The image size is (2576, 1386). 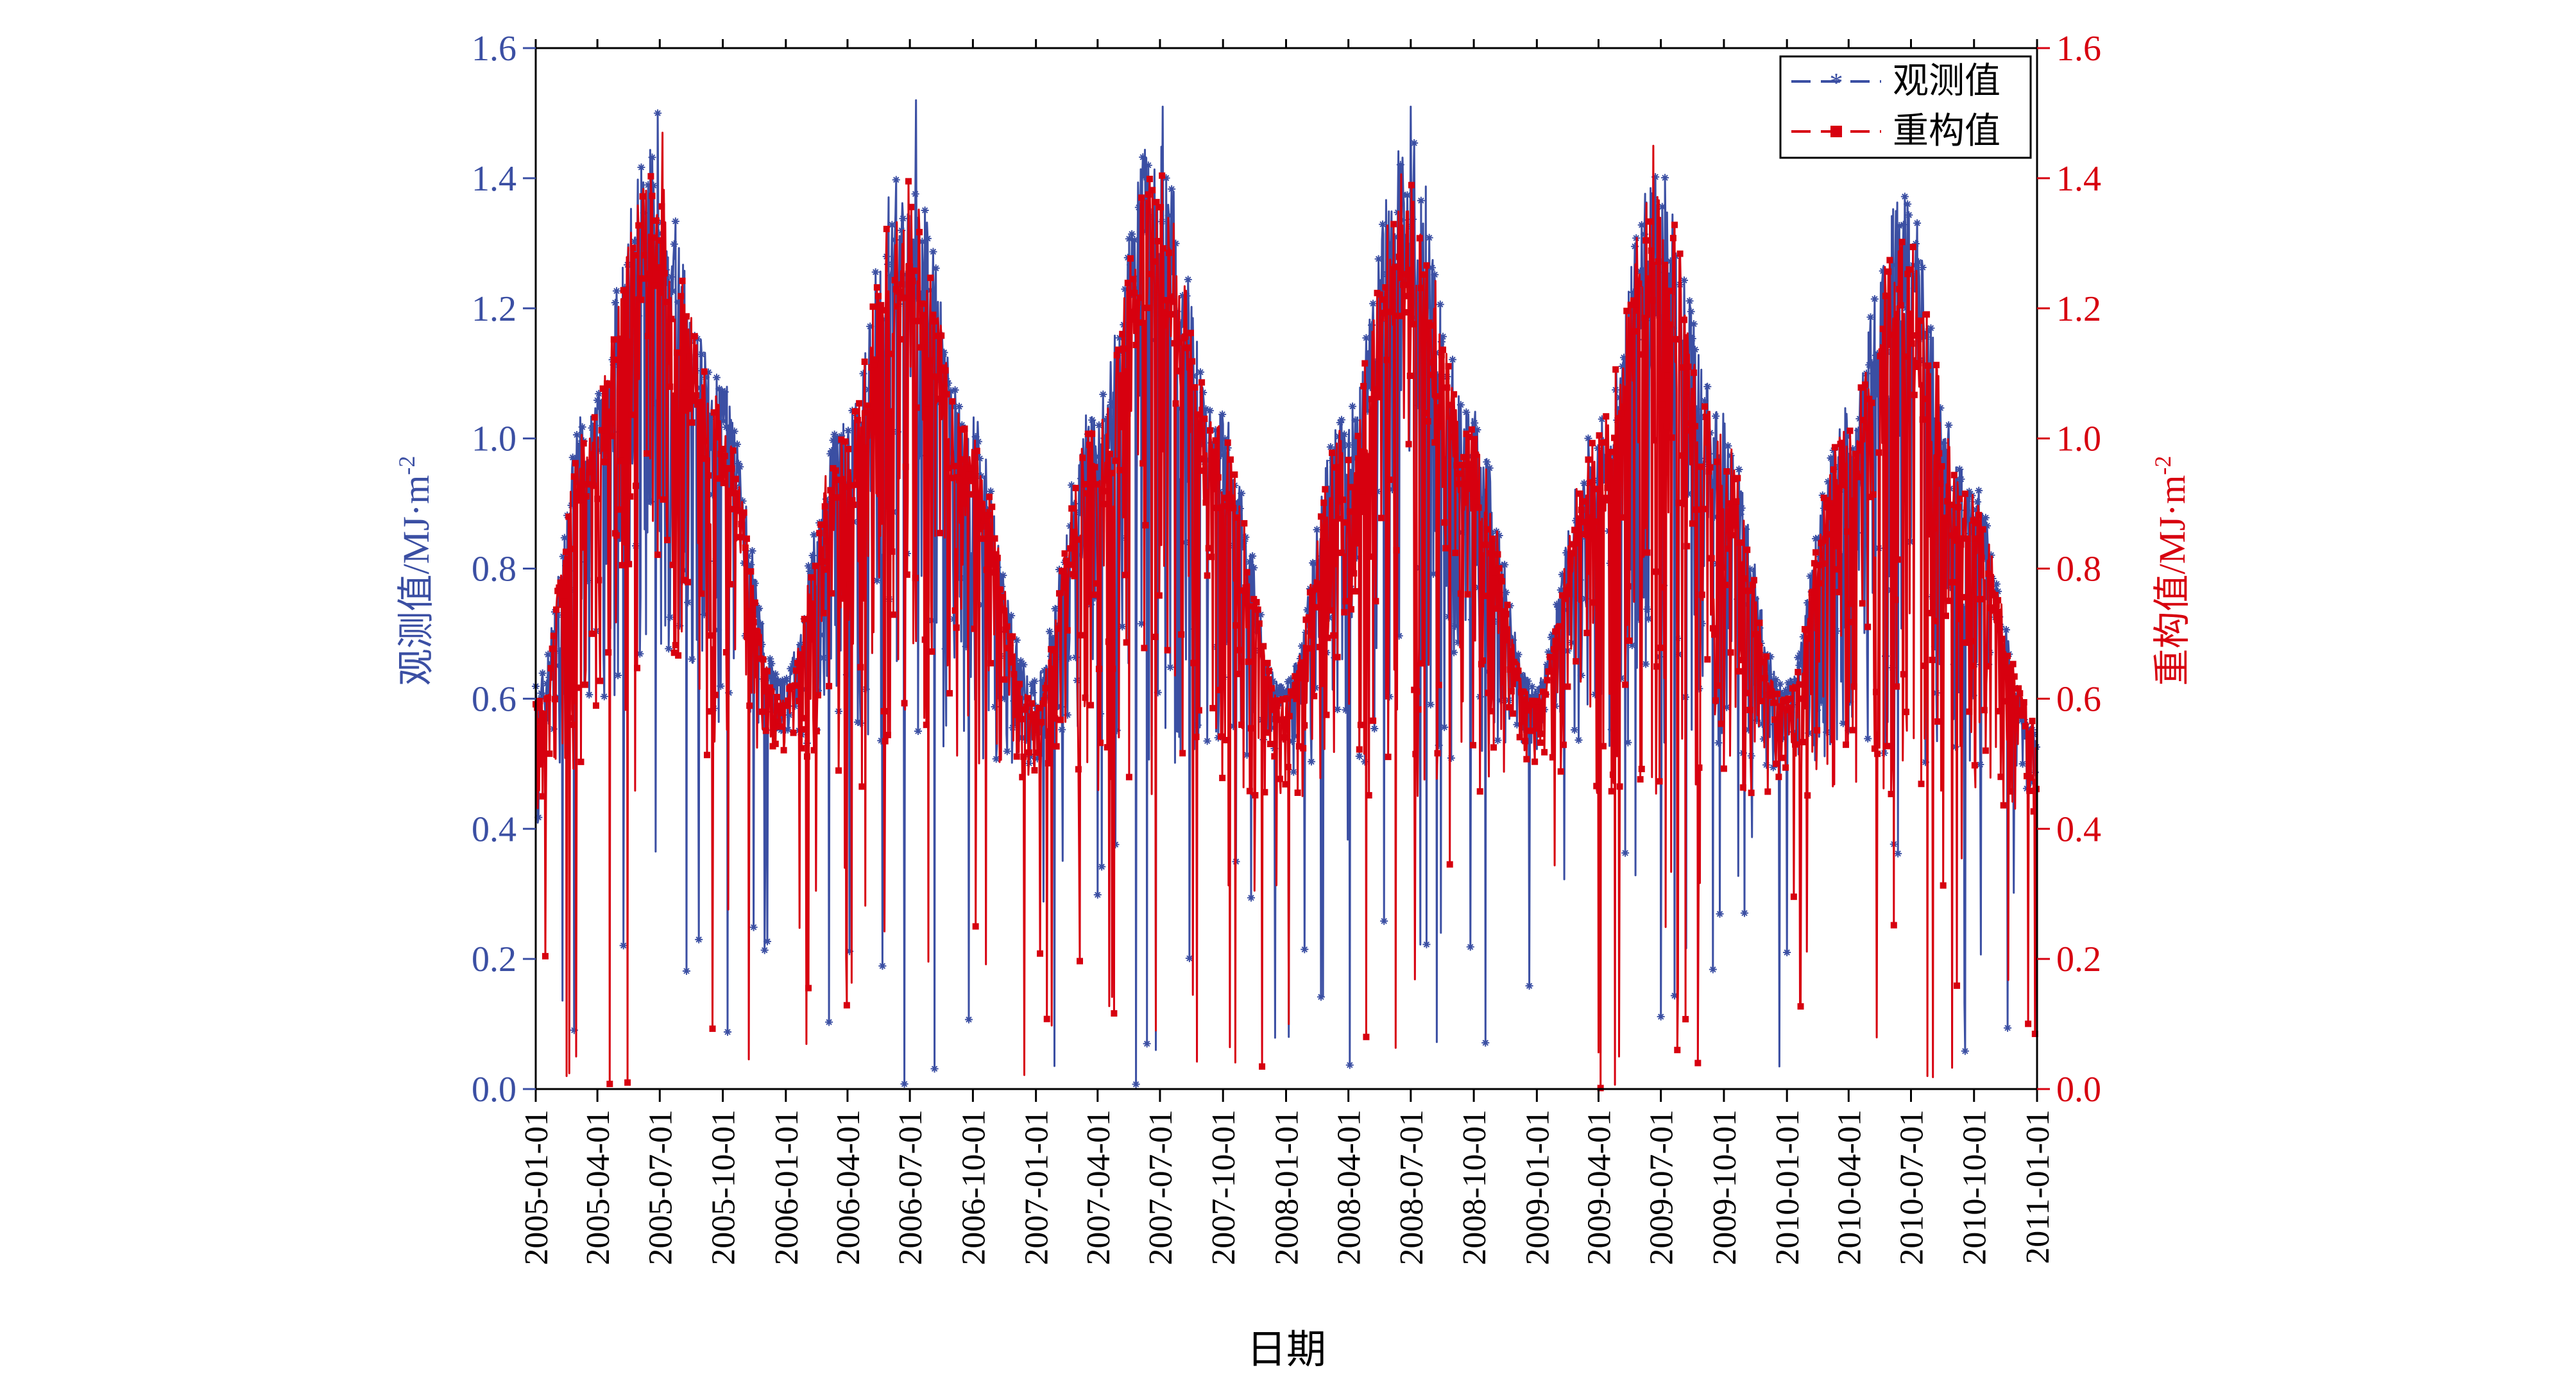 What do you see at coordinates (1537, 1187) in the screenshot?
I see `x-tick-label: 2009-01-01` at bounding box center [1537, 1187].